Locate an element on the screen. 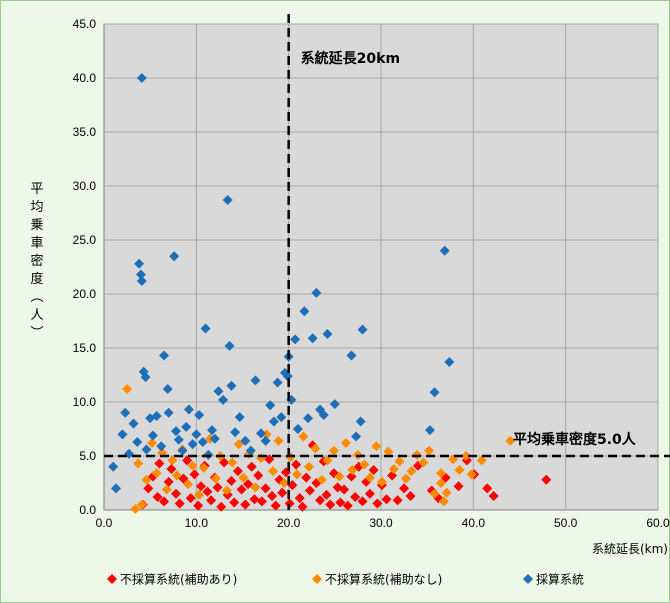 Image resolution: width=670 pixels, height=603 pixels. y-axis-label: 平均乗車密度 ︵ 人 ︶ is located at coordinates (36, 261).